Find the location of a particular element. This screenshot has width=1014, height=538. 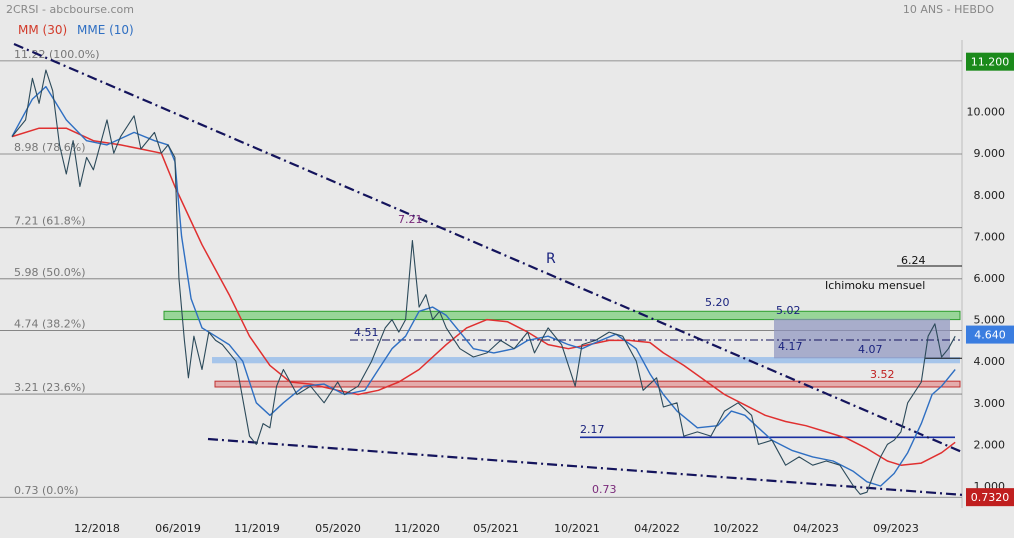

y-tick-6: 7.000 is located at coordinates (990, 236).